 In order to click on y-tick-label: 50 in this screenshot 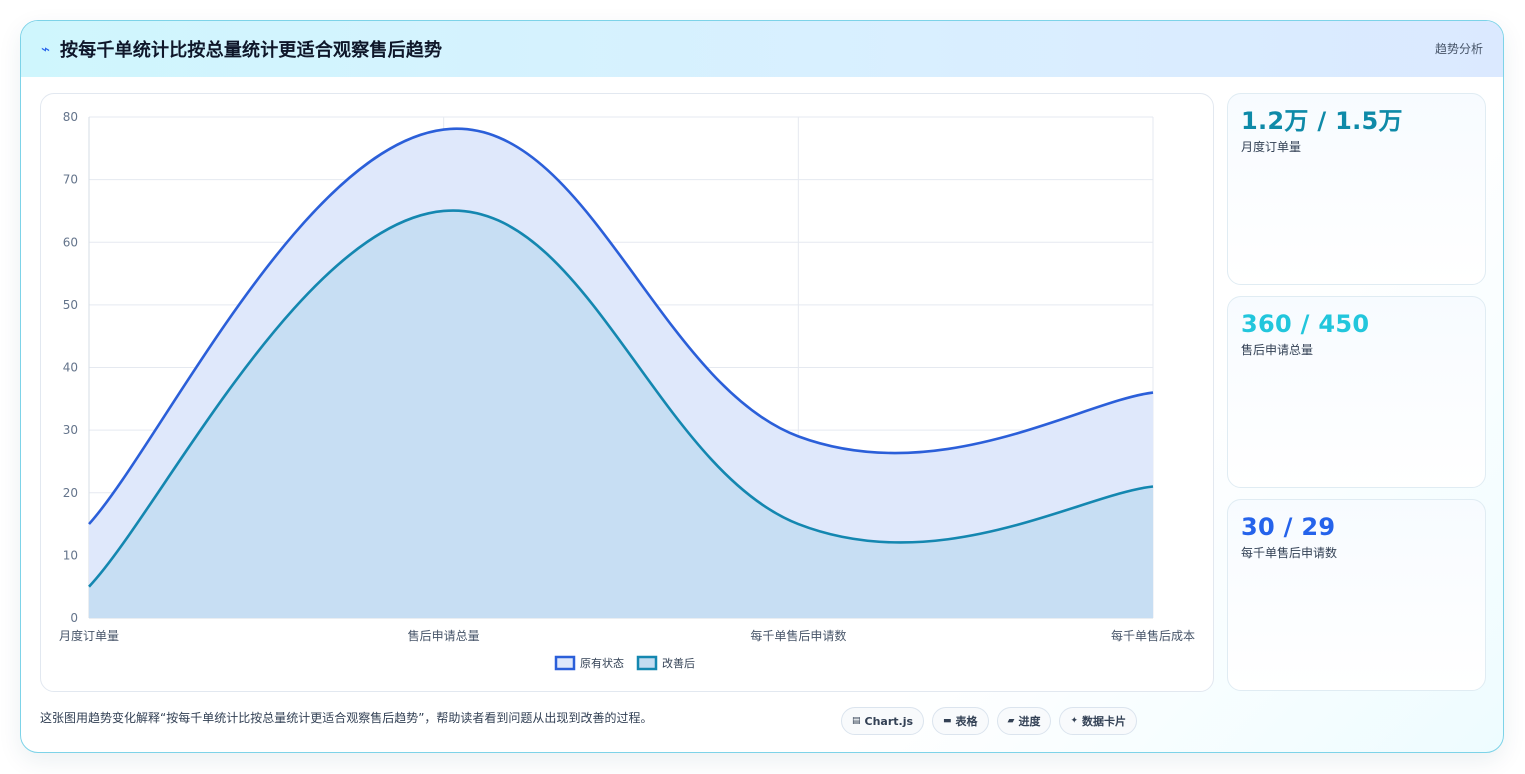, I will do `click(70, 305)`.